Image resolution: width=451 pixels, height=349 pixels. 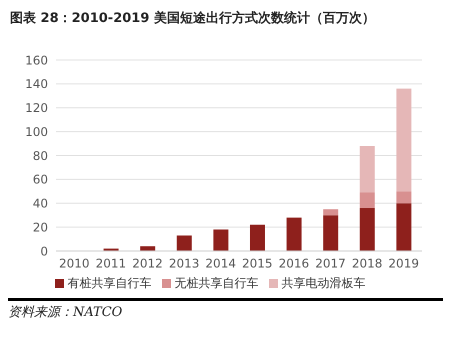 I want to click on x-tick-label: 2015, so click(x=257, y=263).